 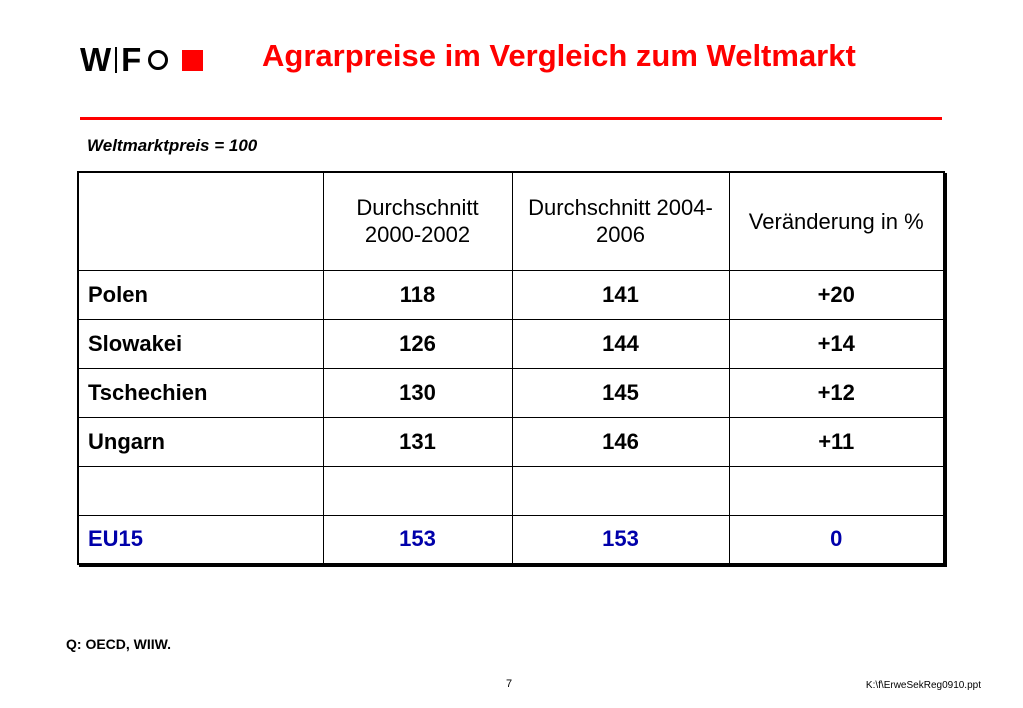 What do you see at coordinates (620, 392) in the screenshot?
I see `cell-value: 145` at bounding box center [620, 392].